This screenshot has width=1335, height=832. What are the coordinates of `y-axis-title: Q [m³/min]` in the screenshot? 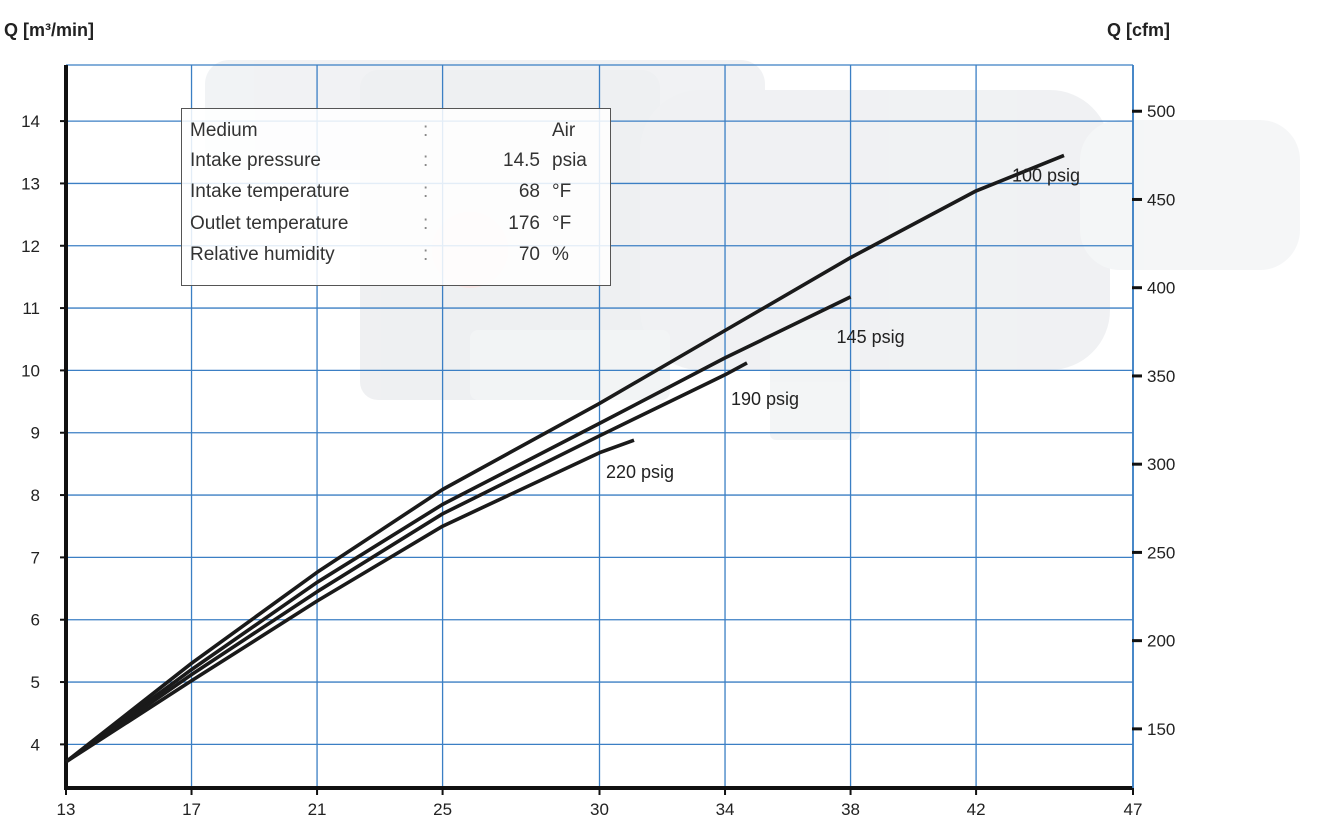 It's located at (49, 30).